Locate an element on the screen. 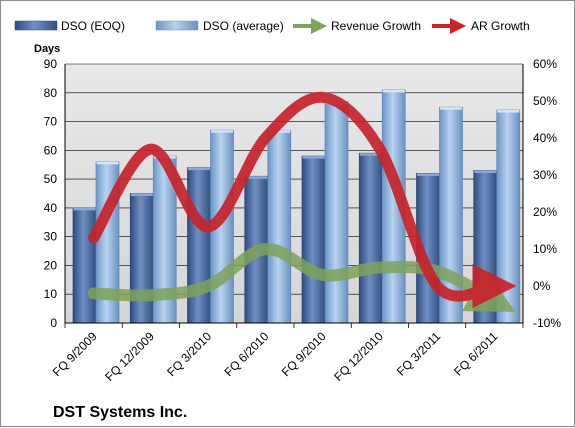 The width and height of the screenshot is (575, 428). x-tick-label: FQ 6/2011 is located at coordinates (476, 354).